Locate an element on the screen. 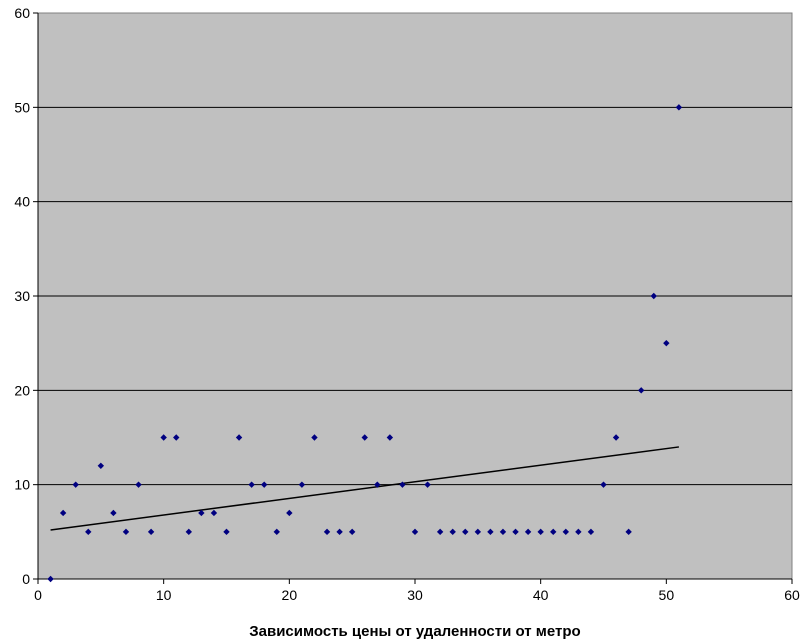  y-tick-label: 40 is located at coordinates (22, 202).